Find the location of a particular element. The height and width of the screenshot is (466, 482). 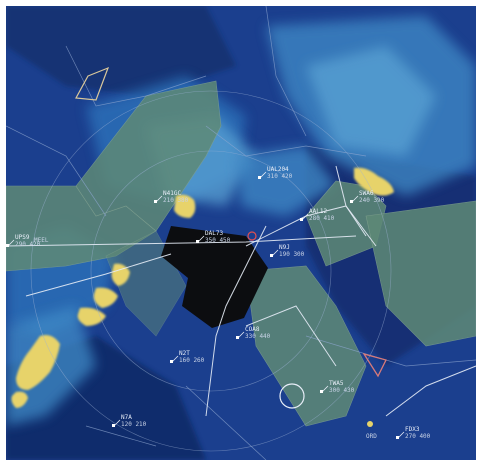

data-block-callsign: AAL12 is located at coordinates (318, 211).